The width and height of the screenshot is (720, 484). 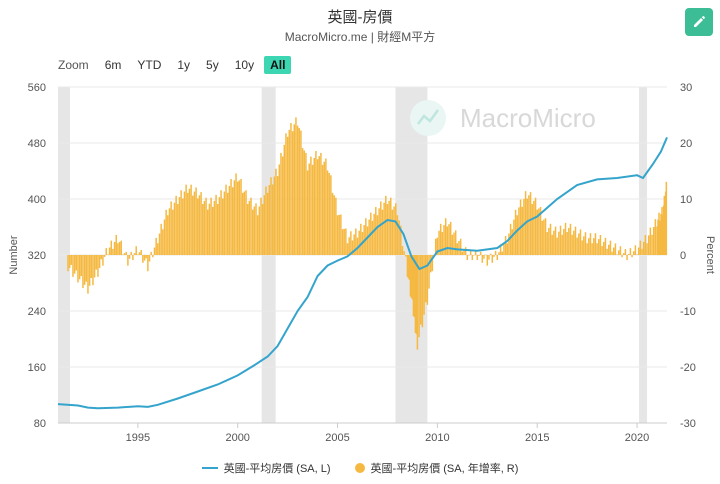 What do you see at coordinates (278, 65) in the screenshot?
I see `zoom-all-button: All` at bounding box center [278, 65].